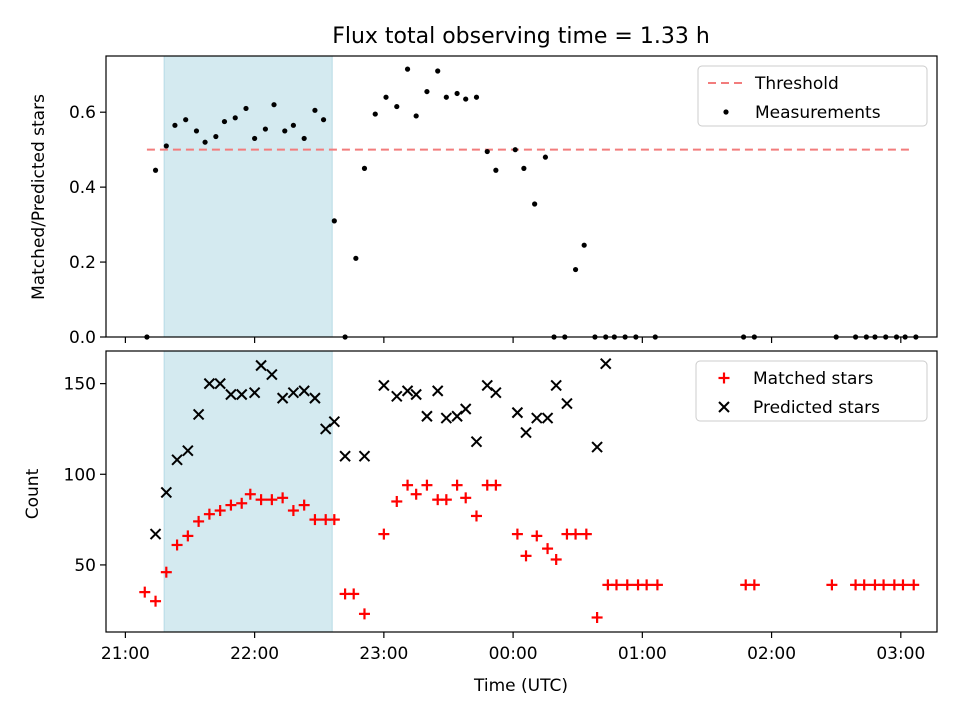  What do you see at coordinates (82, 113) in the screenshot?
I see `y-tick-label: 0.6` at bounding box center [82, 113].